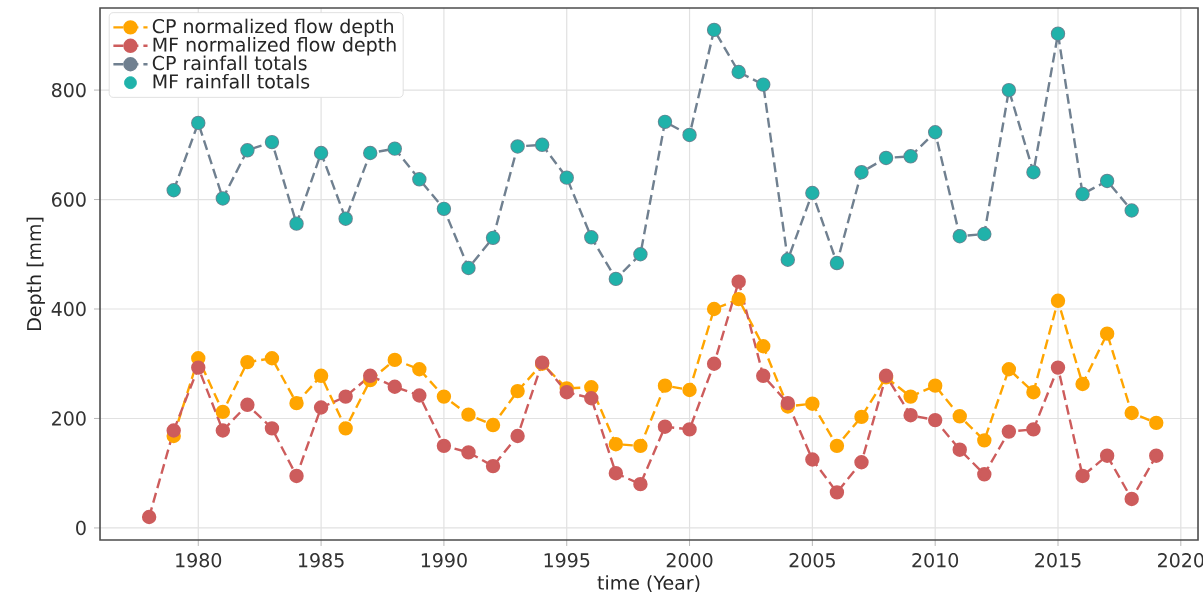 The width and height of the screenshot is (1203, 604). I want to click on y-tick-label: 400, so click(68, 309).